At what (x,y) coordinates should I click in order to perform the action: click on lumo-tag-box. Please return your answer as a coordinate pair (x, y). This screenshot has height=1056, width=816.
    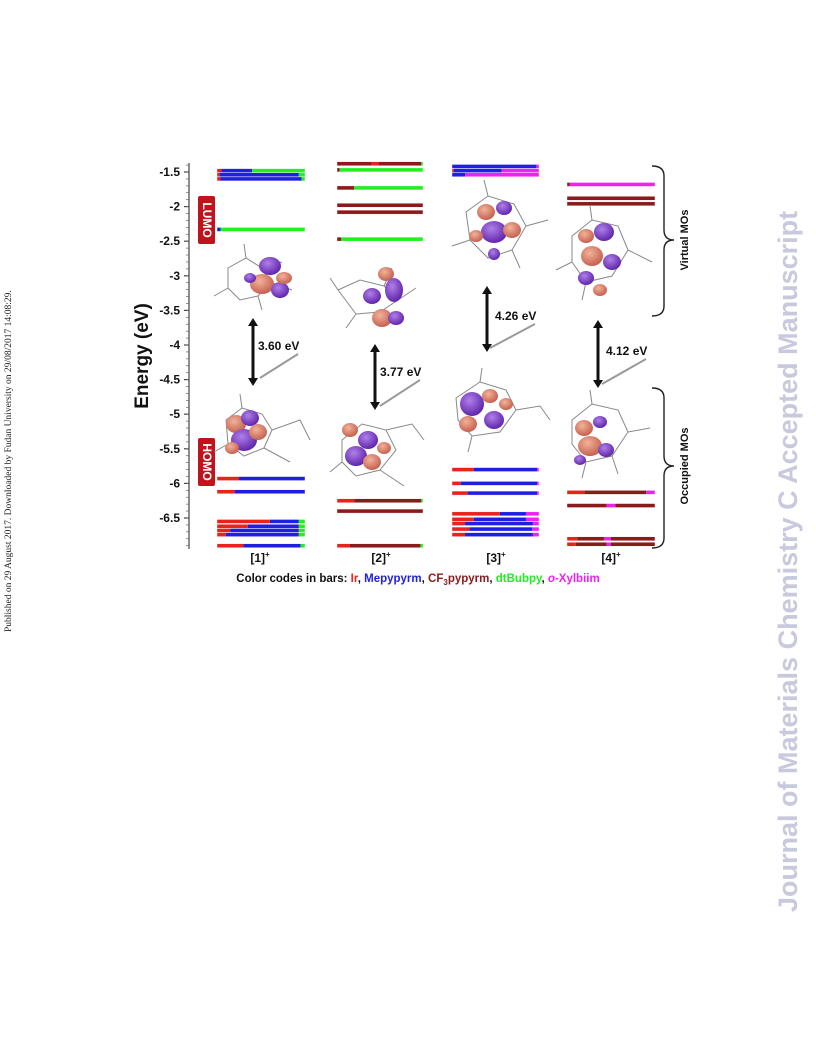
    Looking at the image, I should click on (206, 220).